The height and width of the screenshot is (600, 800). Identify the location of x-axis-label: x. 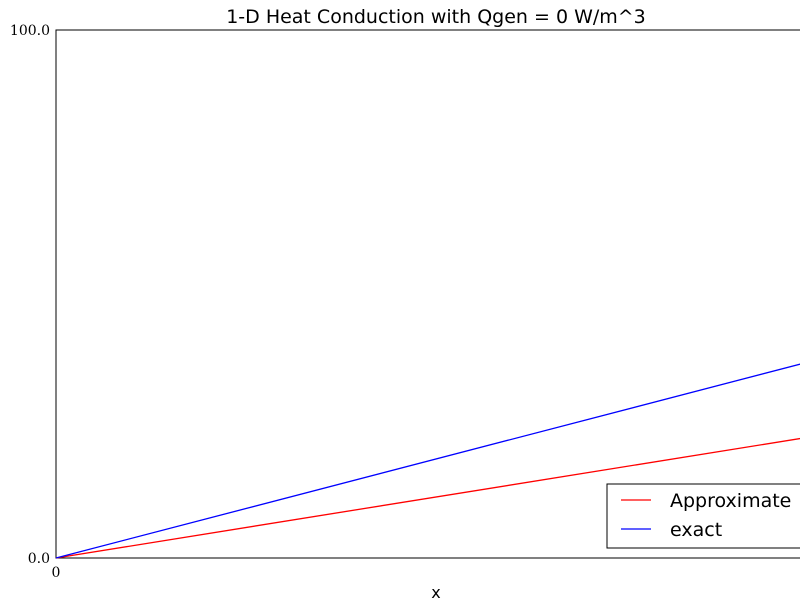
(435, 591).